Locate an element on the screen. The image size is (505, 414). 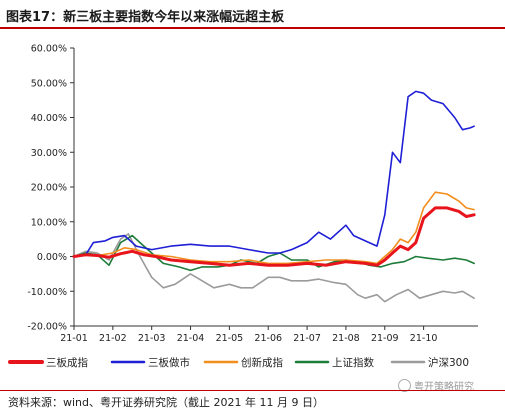
y-tick-label: 60.00% is located at coordinates (49, 49).